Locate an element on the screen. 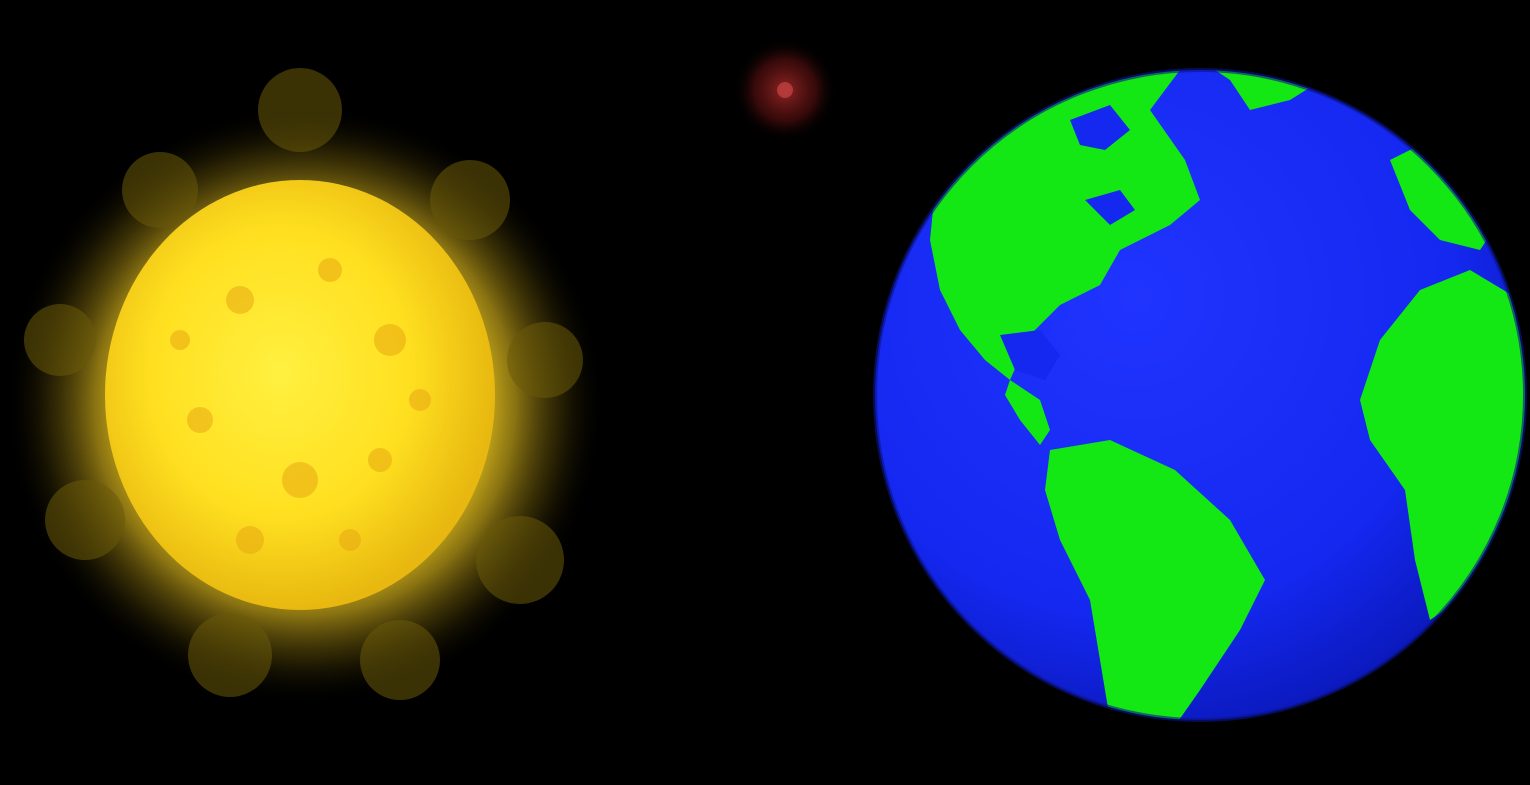  continent-central-america is located at coordinates (1027, 412).